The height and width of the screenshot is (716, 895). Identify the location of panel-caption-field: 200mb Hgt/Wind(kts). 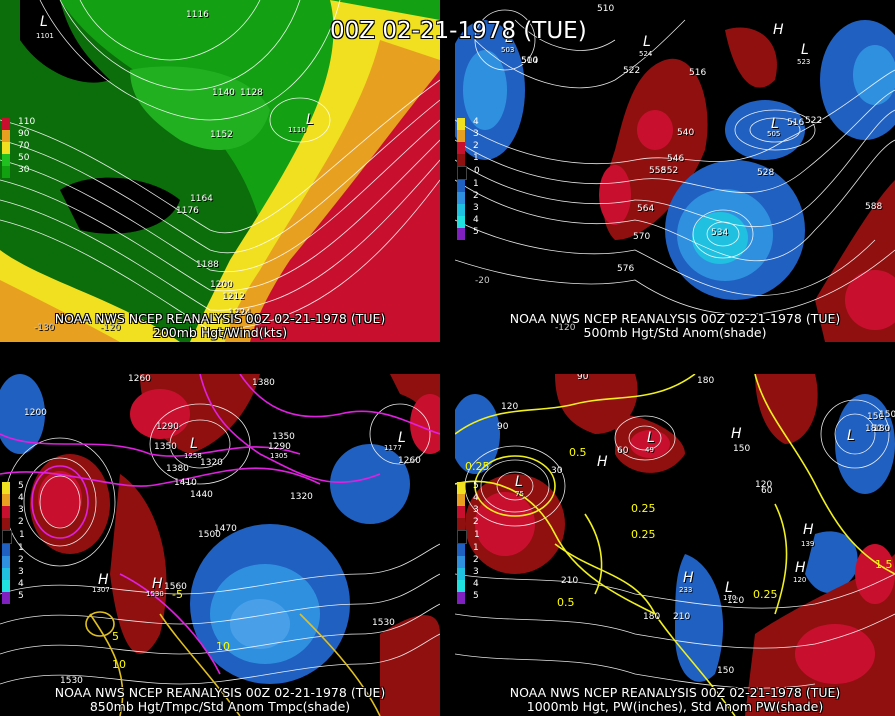
(220, 332).